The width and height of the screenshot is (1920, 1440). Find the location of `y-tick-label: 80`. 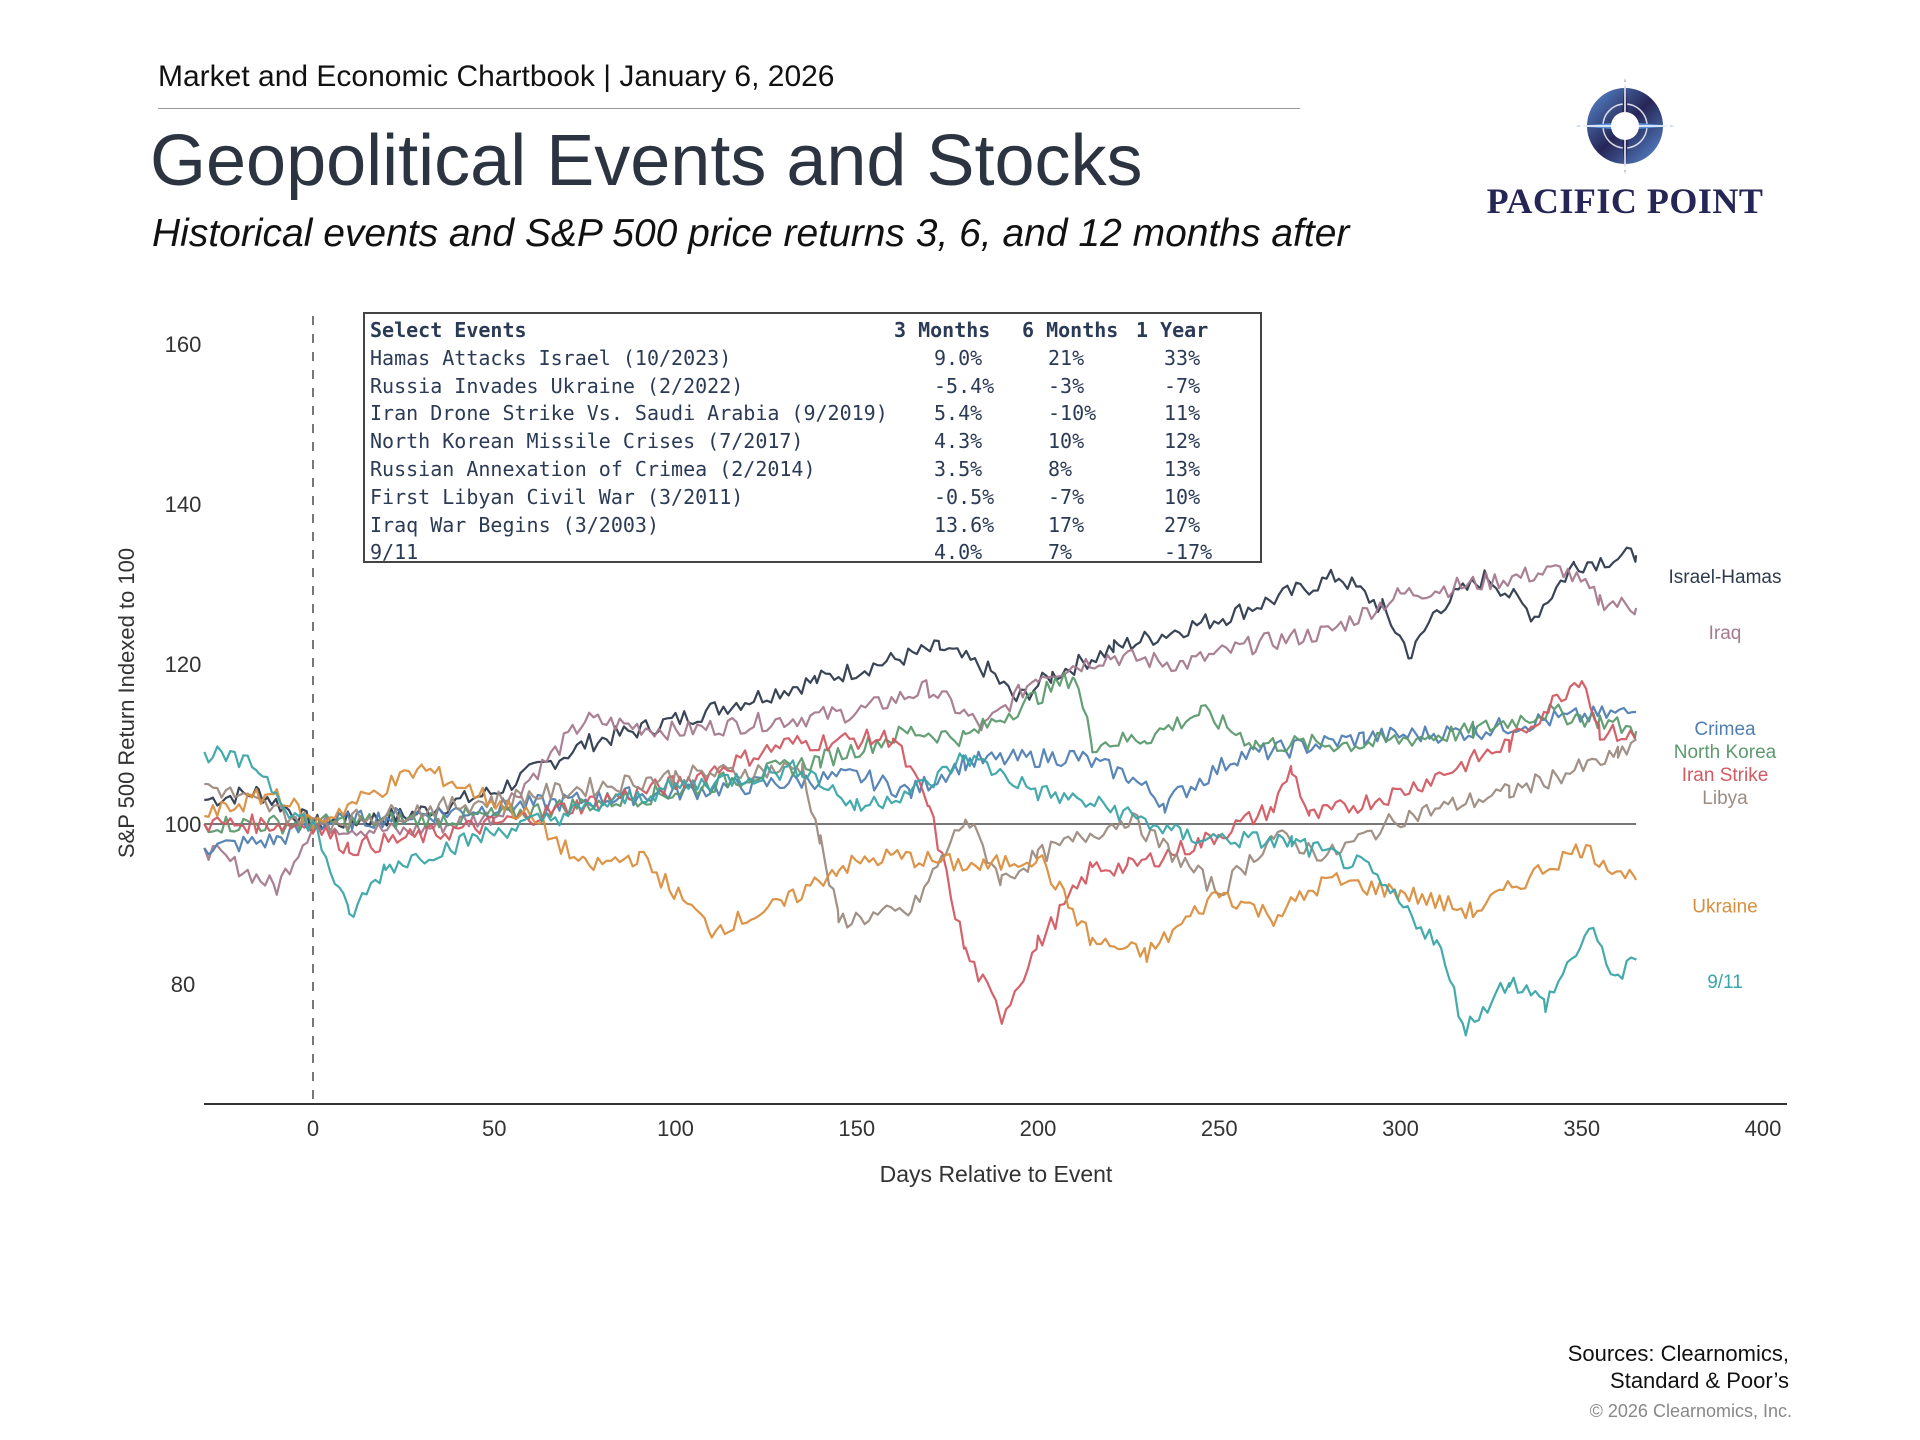

y-tick-label: 80 is located at coordinates (183, 984).